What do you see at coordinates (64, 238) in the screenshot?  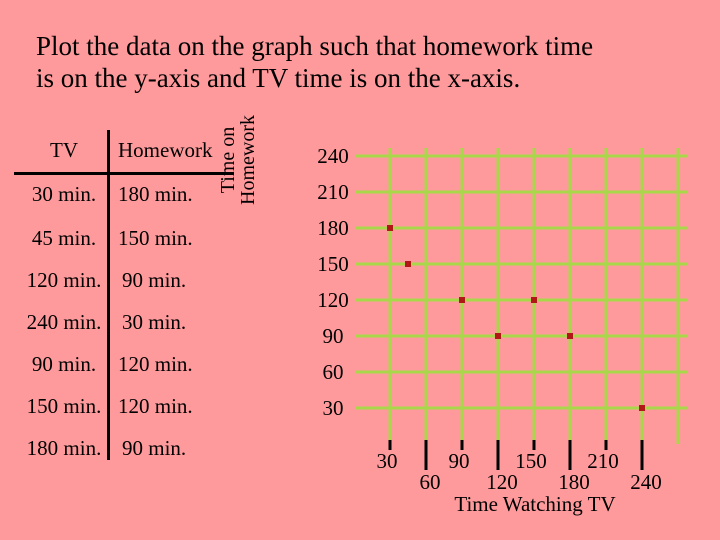 I see `table-cell-tv: 45 min.` at bounding box center [64, 238].